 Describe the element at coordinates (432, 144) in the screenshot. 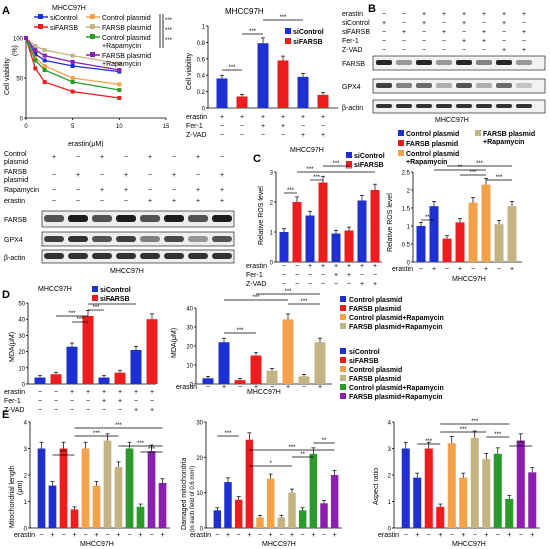

I see `svg-text: FARSB plasmid` at that location.